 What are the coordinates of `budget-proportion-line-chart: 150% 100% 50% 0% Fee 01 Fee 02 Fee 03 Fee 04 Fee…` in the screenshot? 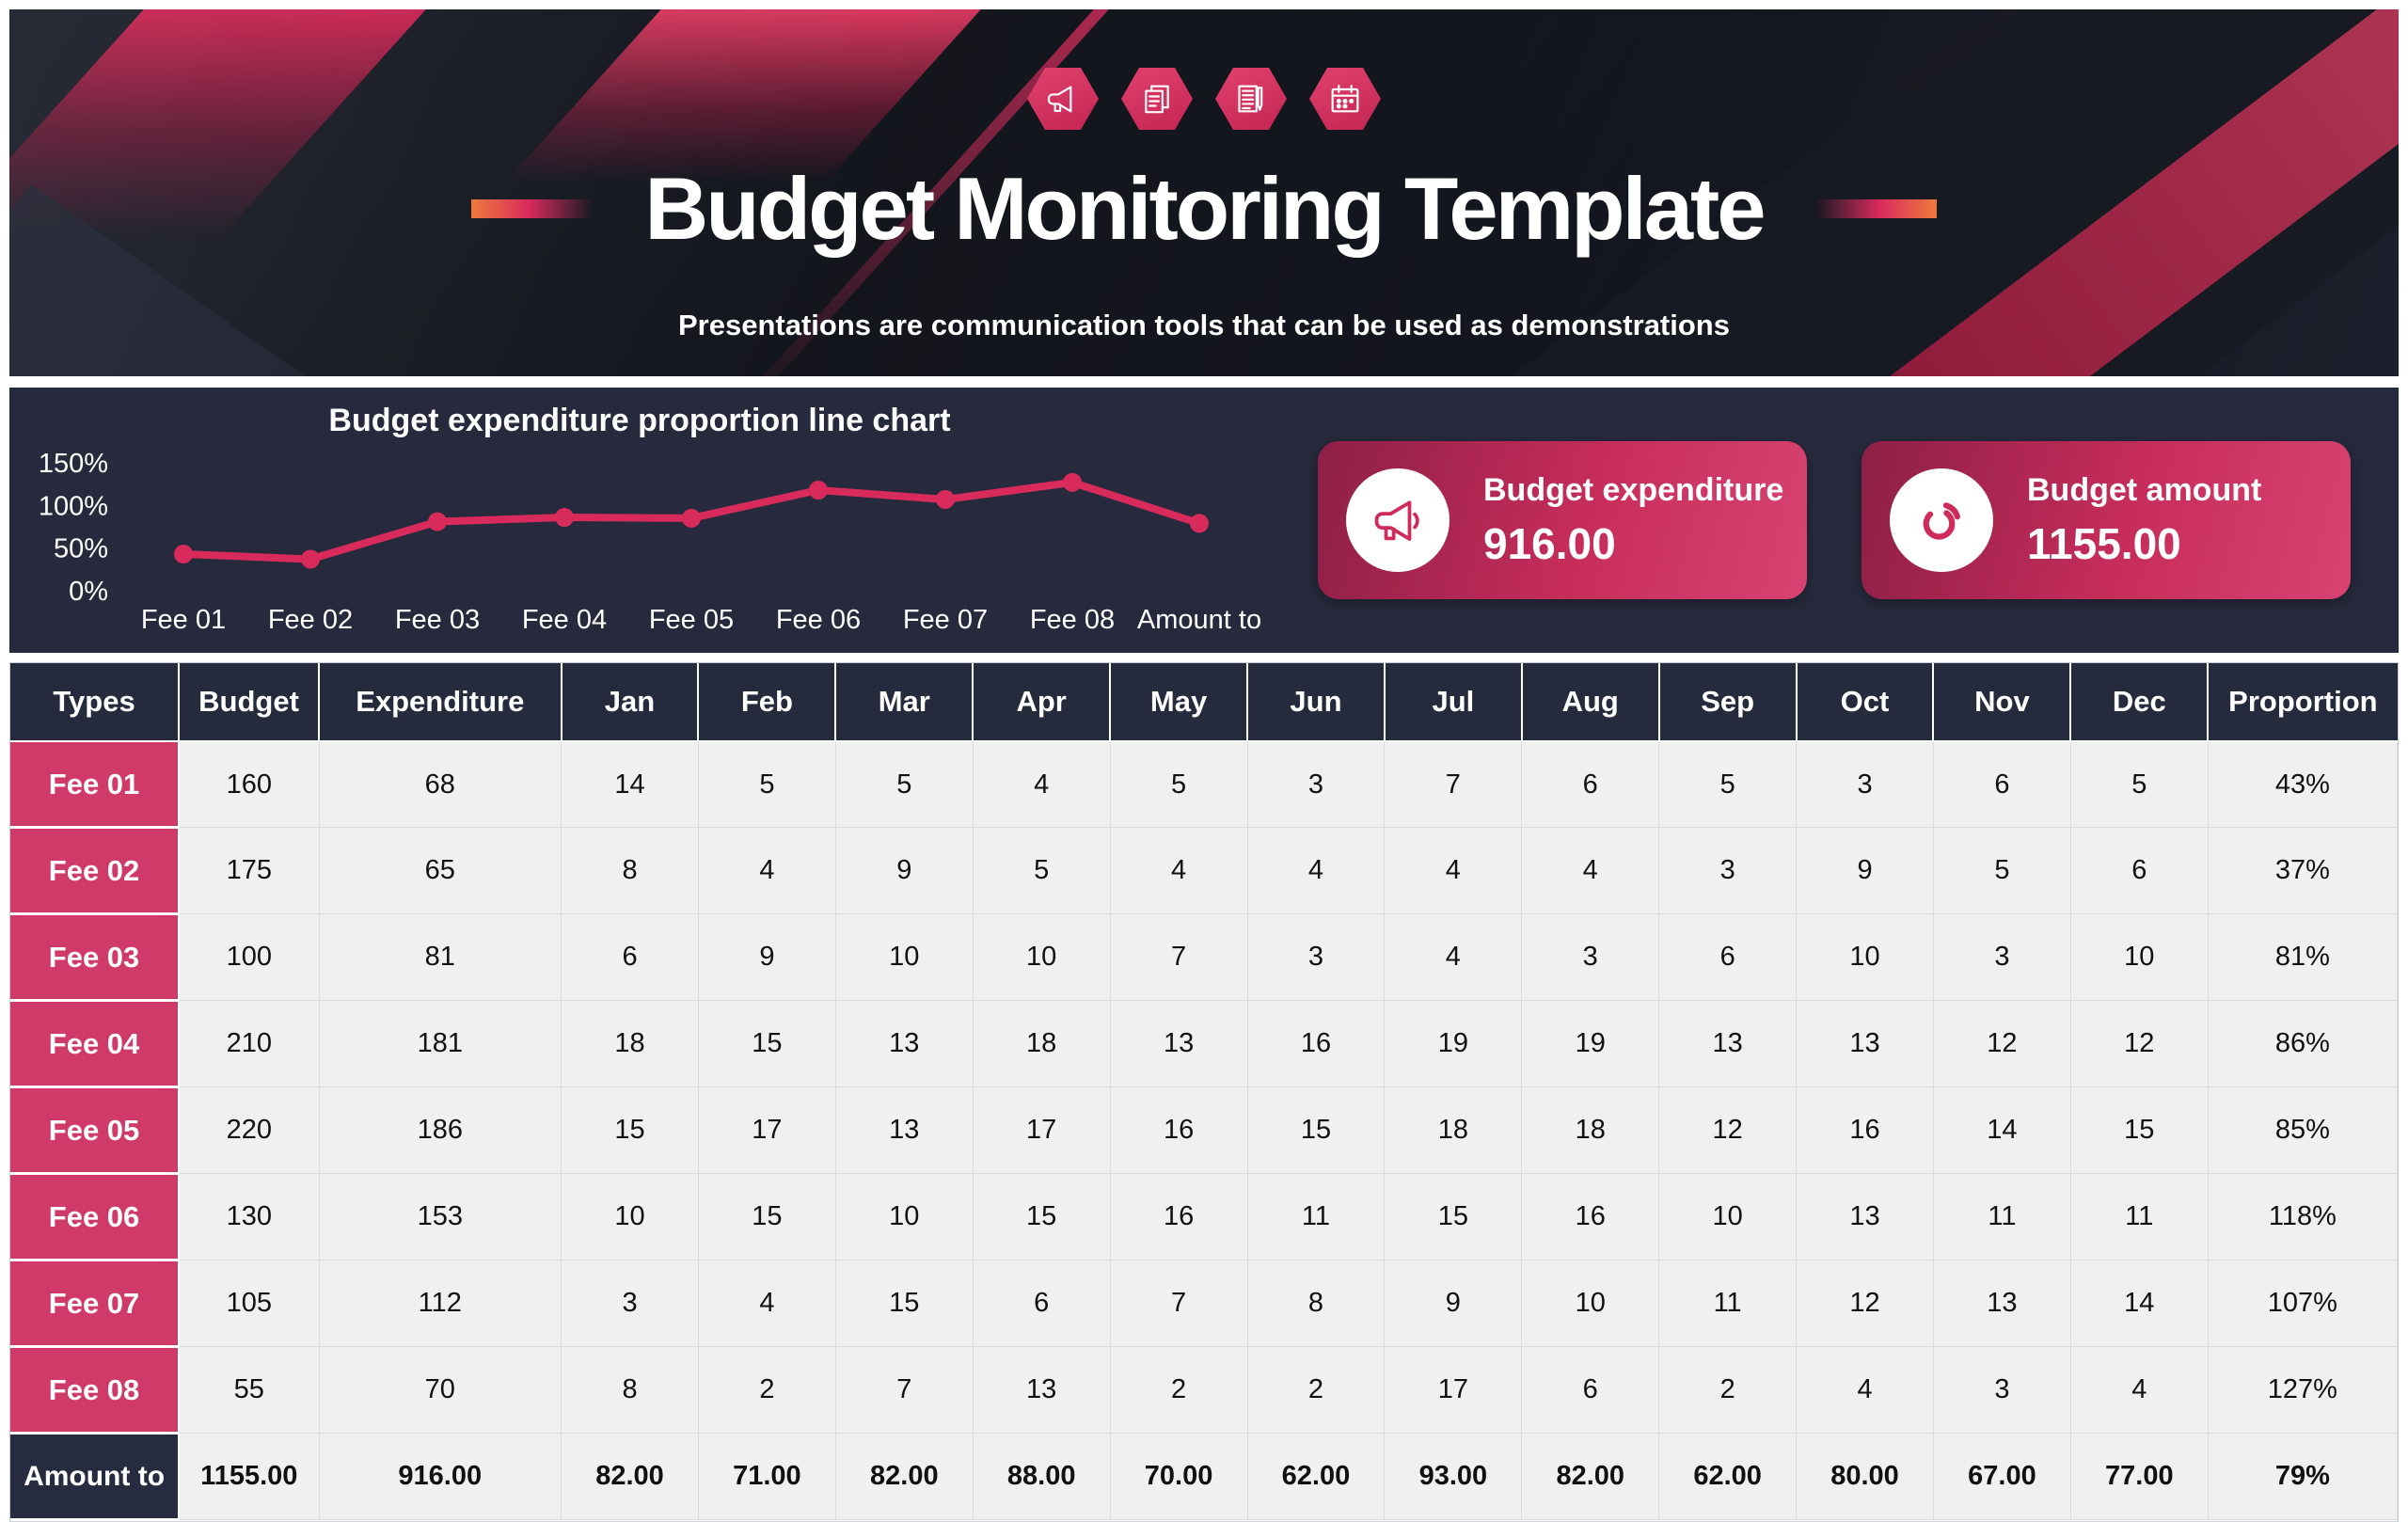 It's located at (650, 542).